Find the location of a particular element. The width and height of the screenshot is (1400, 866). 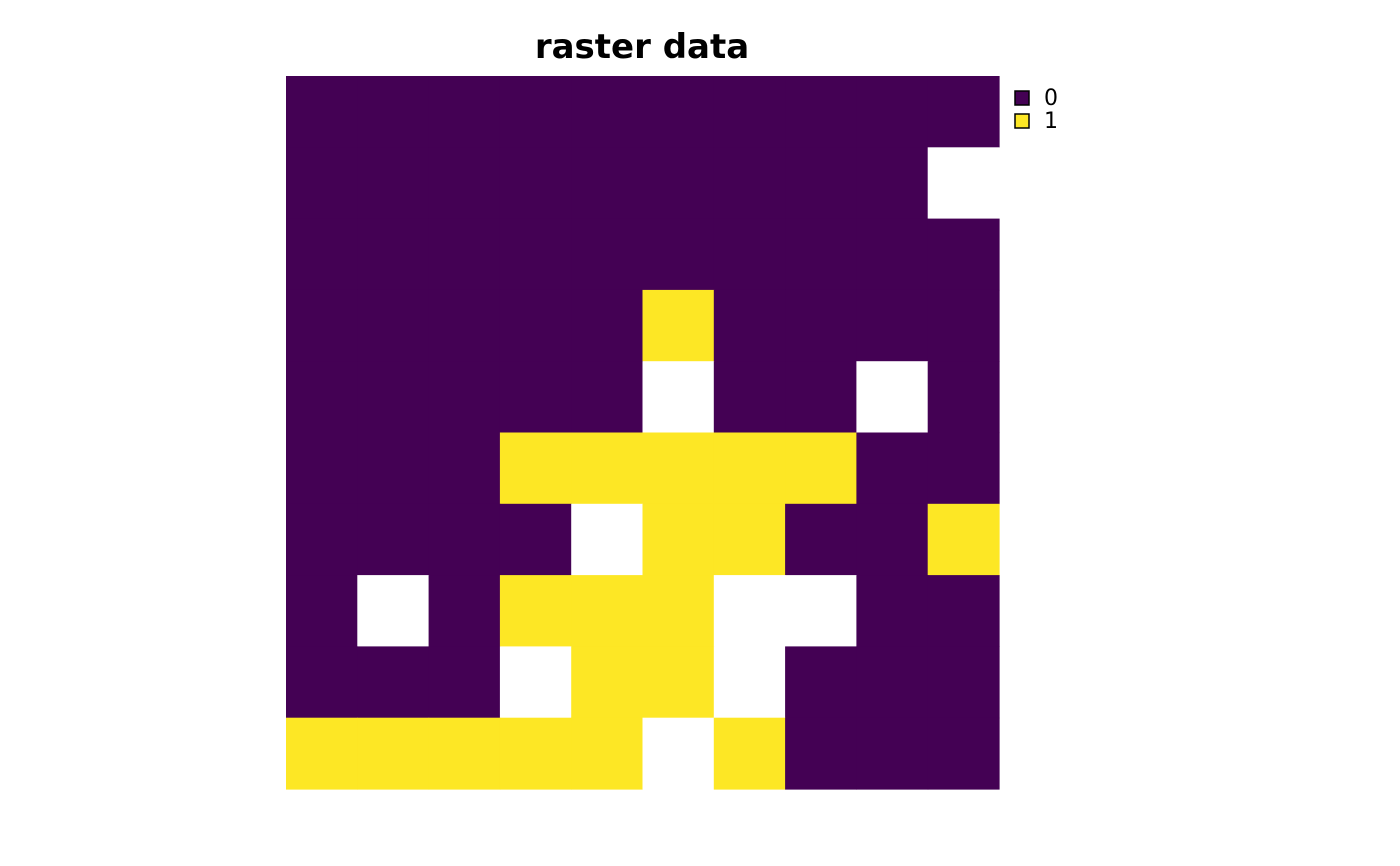

legend-label-1: 1 is located at coordinates (1051, 121).